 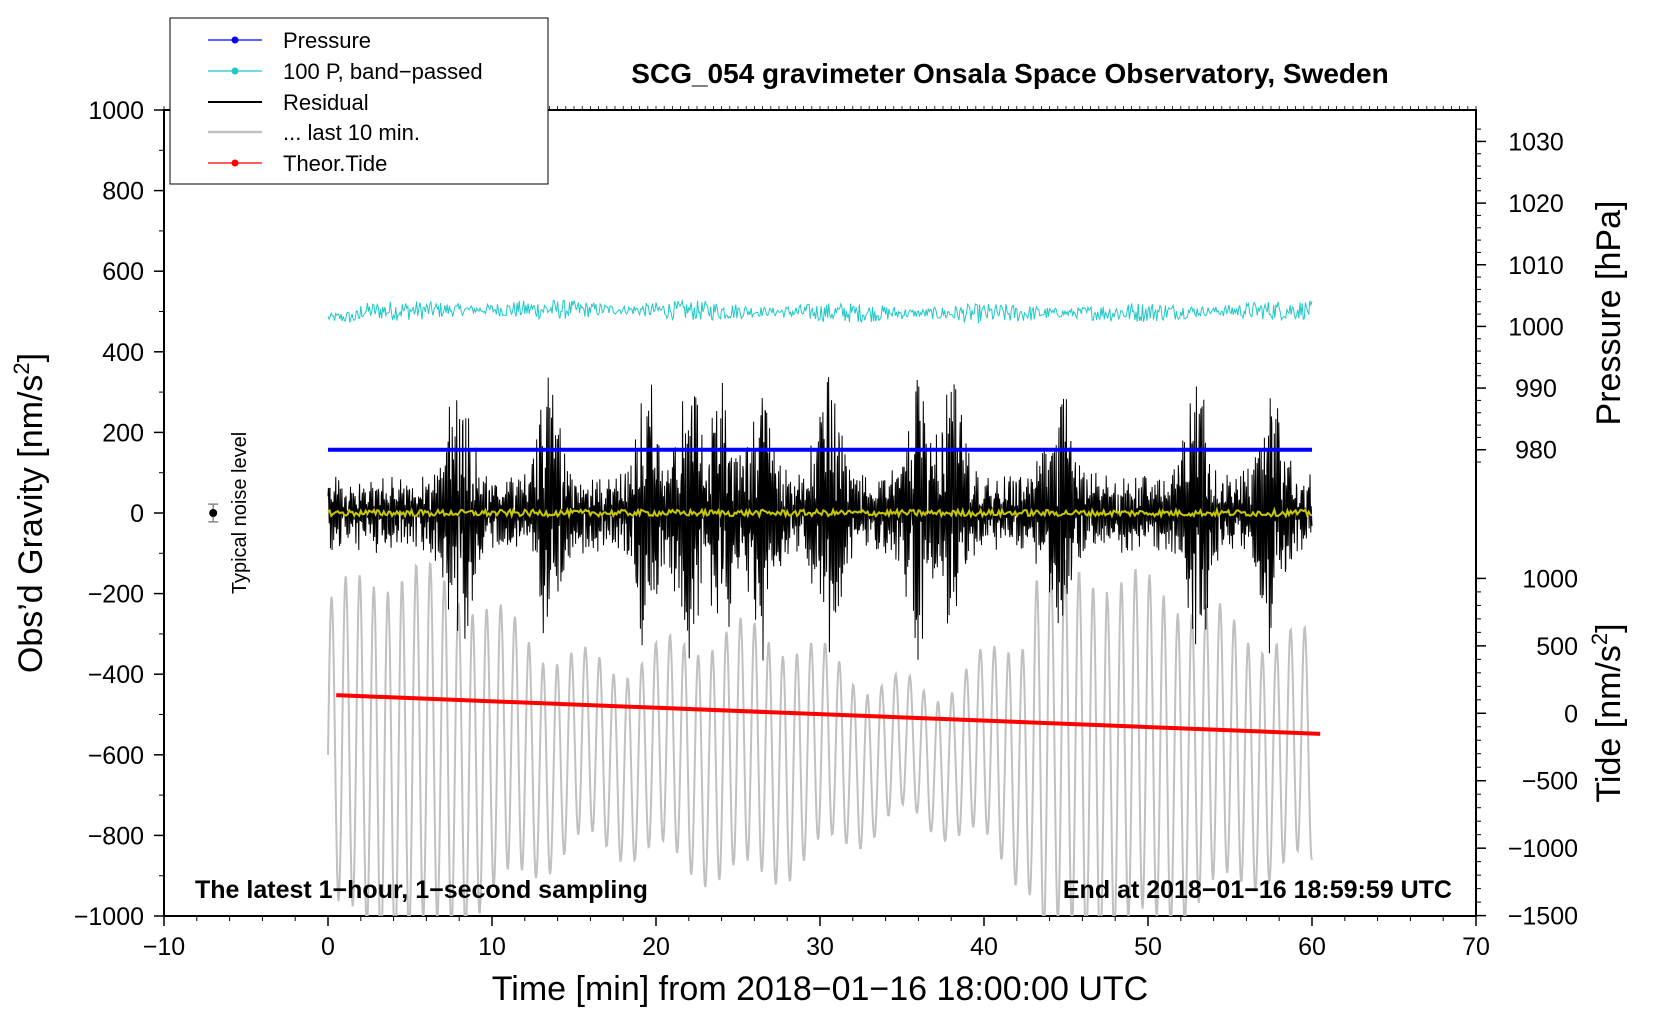 I want to click on pressure-axis-ticks: 980 990 1000 1010 1020 1030, so click(x=1520, y=296).